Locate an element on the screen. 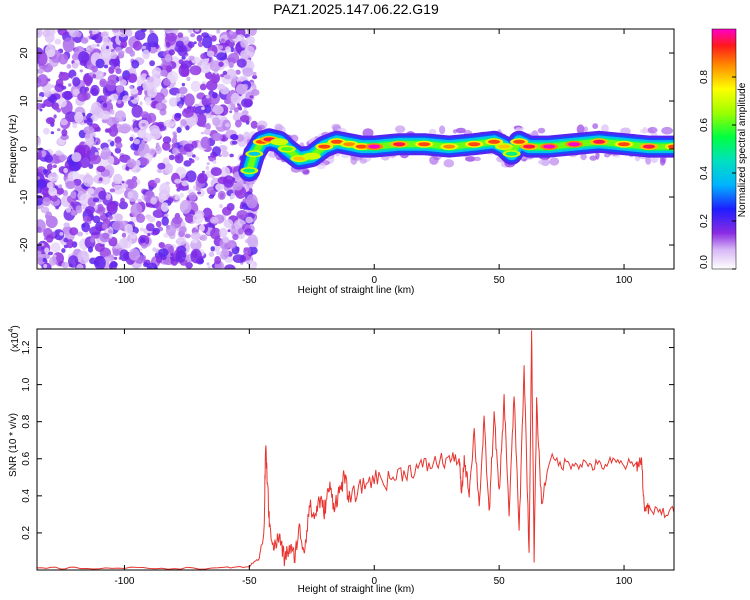  snr-multiplier-close: ) is located at coordinates (15, 326).